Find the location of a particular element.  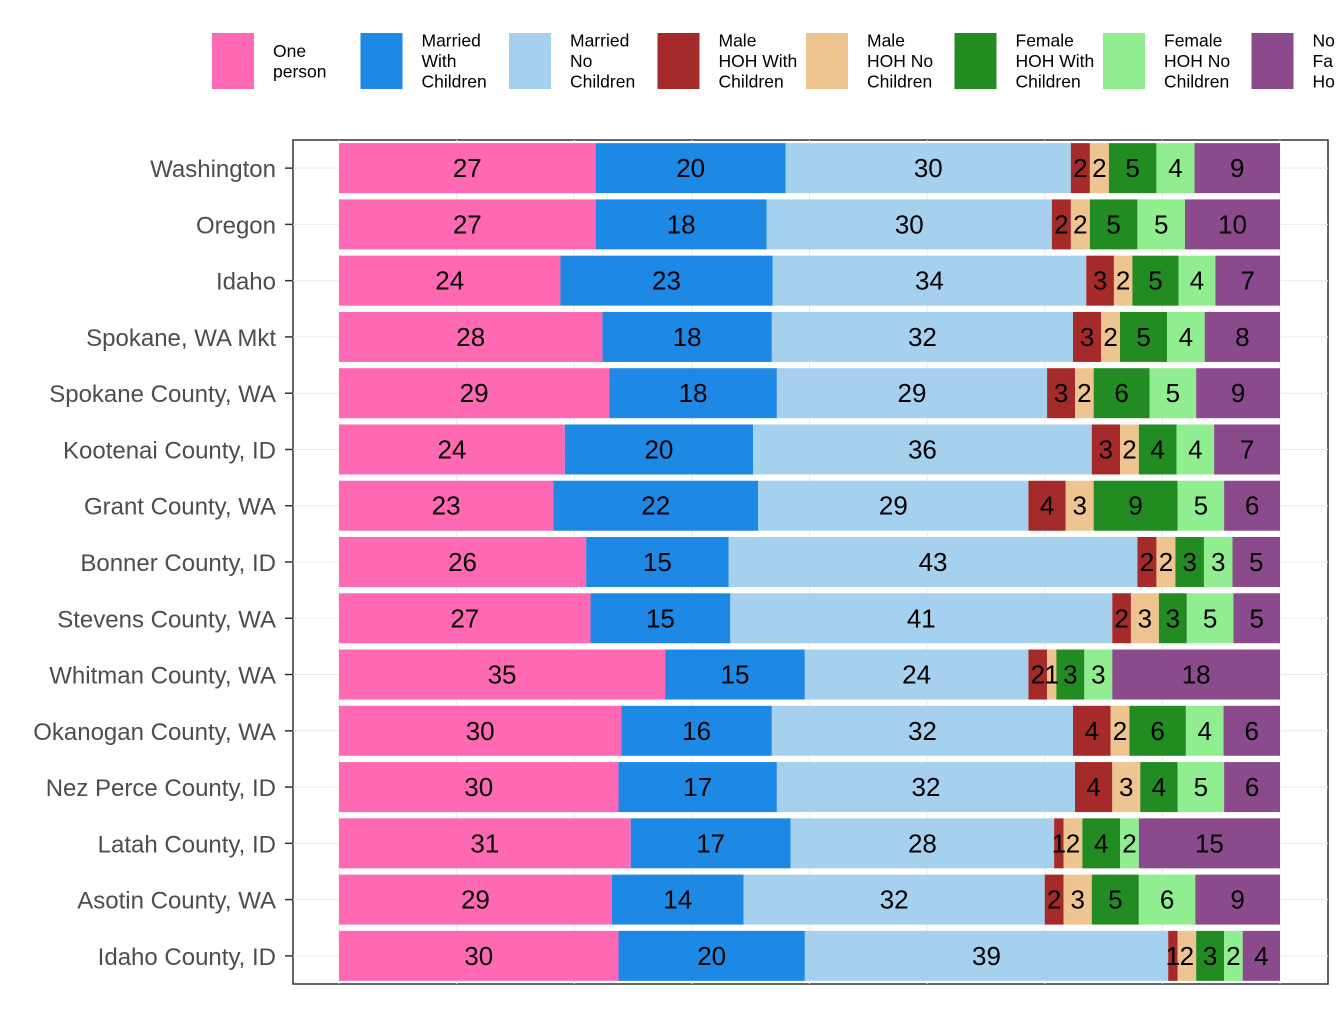

bar-segment-one-person-nez-perce-county-id is located at coordinates (479, 787).